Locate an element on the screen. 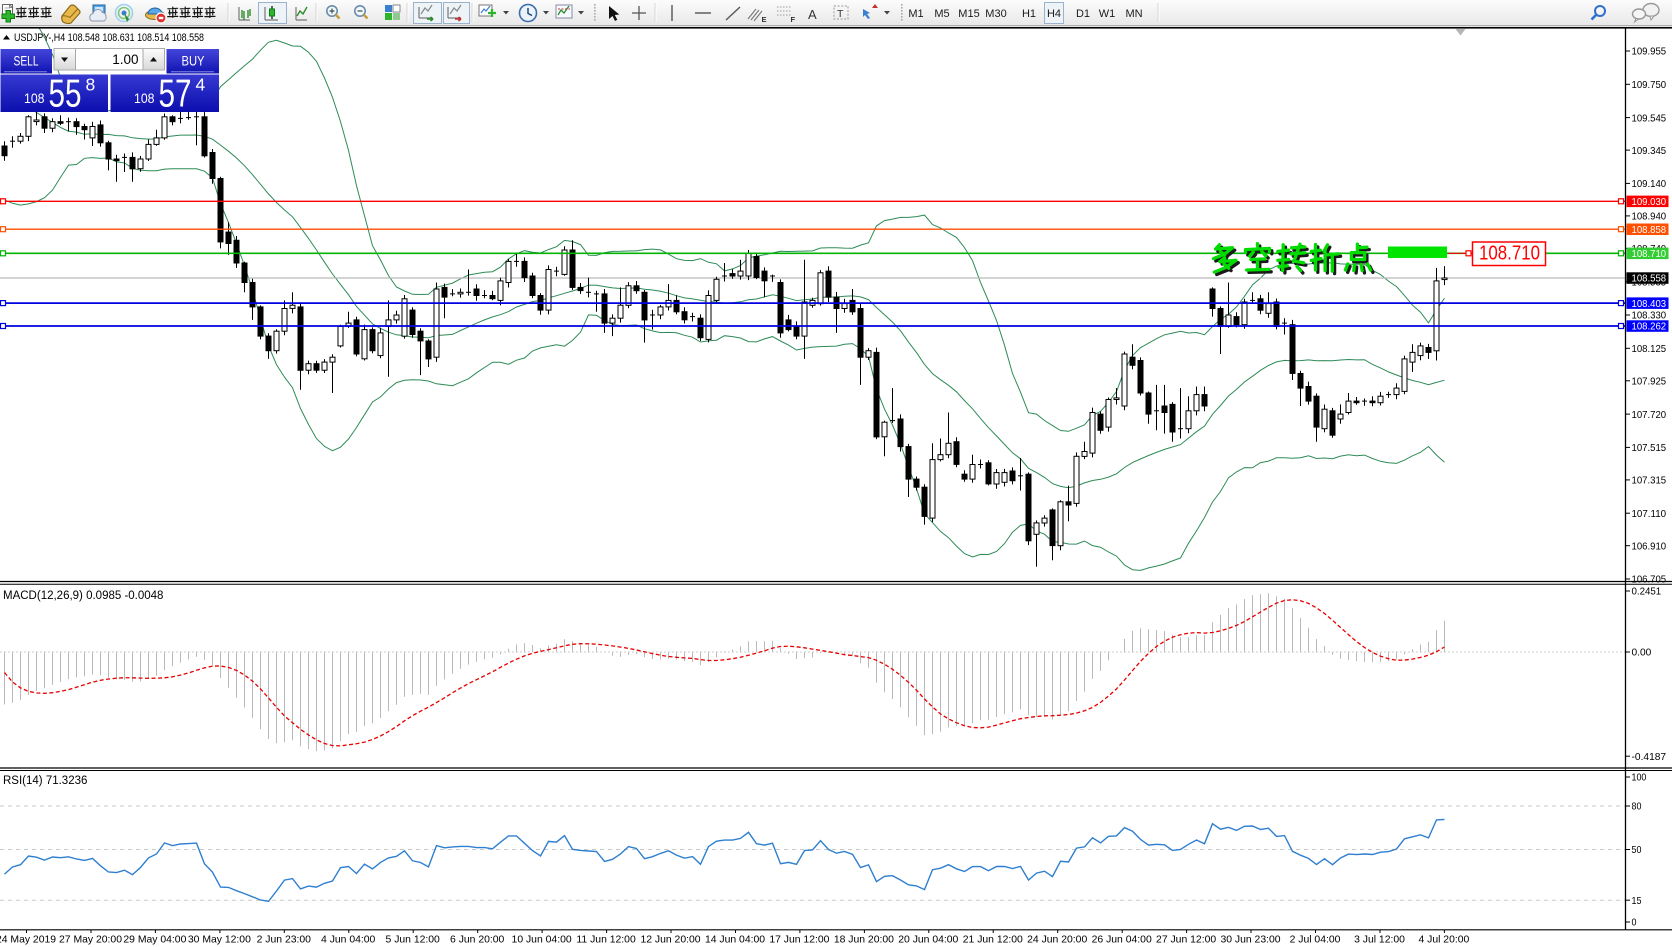  svg-text: 24 Jun 20:00 is located at coordinates (1057, 940).